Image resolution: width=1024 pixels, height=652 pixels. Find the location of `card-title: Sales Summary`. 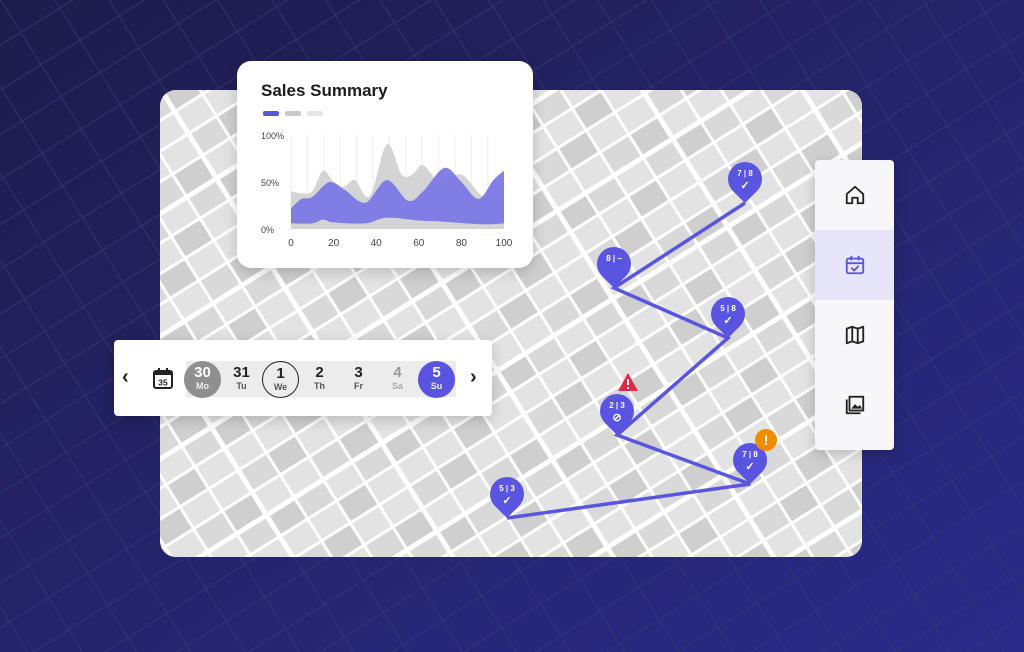

card-title: Sales Summary is located at coordinates (324, 90).